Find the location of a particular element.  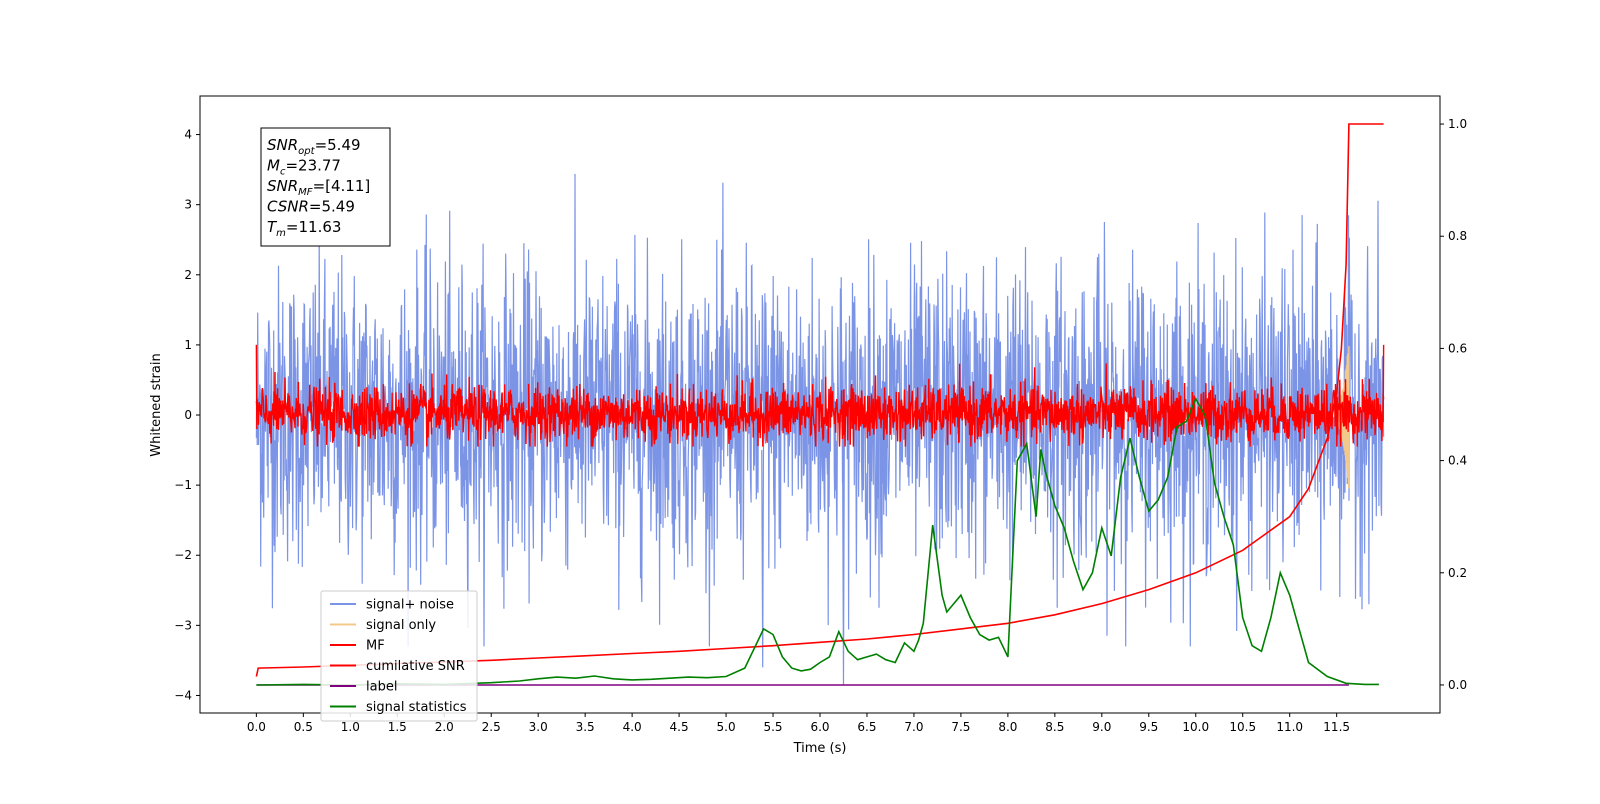

x-tick-label: 8.5 is located at coordinates (1054, 727).